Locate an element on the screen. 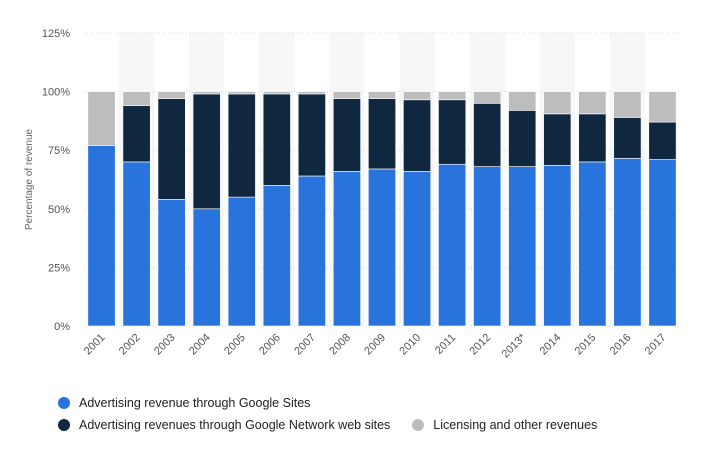 This screenshot has height=450, width=705. x-tick-label: 2011 is located at coordinates (445, 344).